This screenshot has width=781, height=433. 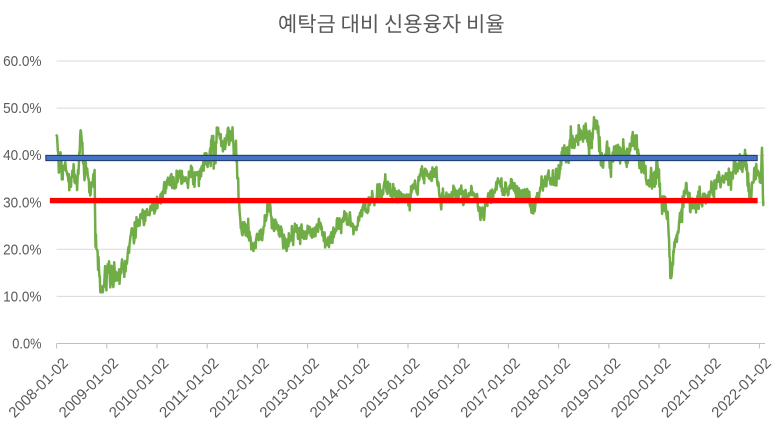 I want to click on svg-text: 0.0%, so click(x=26, y=344).